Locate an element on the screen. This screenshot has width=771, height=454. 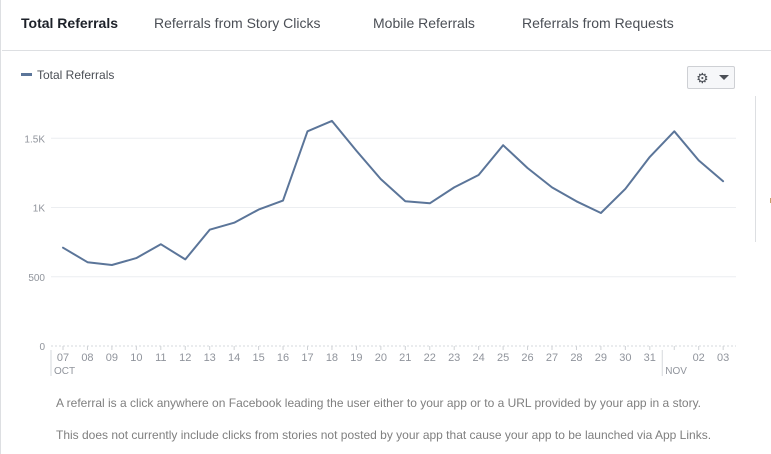
gear-icon: ⚙ is located at coordinates (702, 78).